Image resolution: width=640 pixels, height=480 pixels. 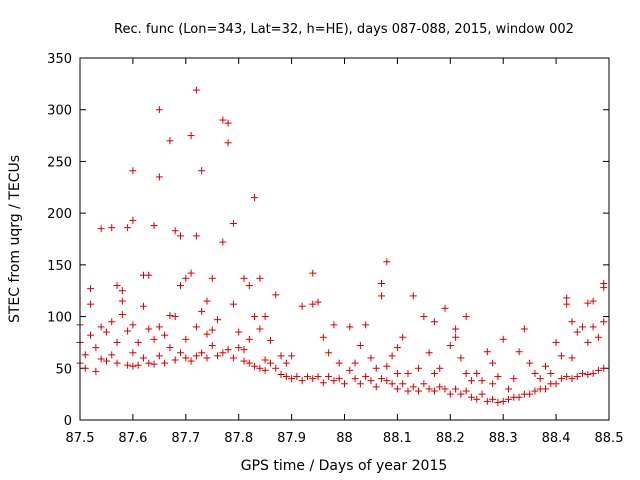 I want to click on x-tick-label: 88.3, so click(x=503, y=438).